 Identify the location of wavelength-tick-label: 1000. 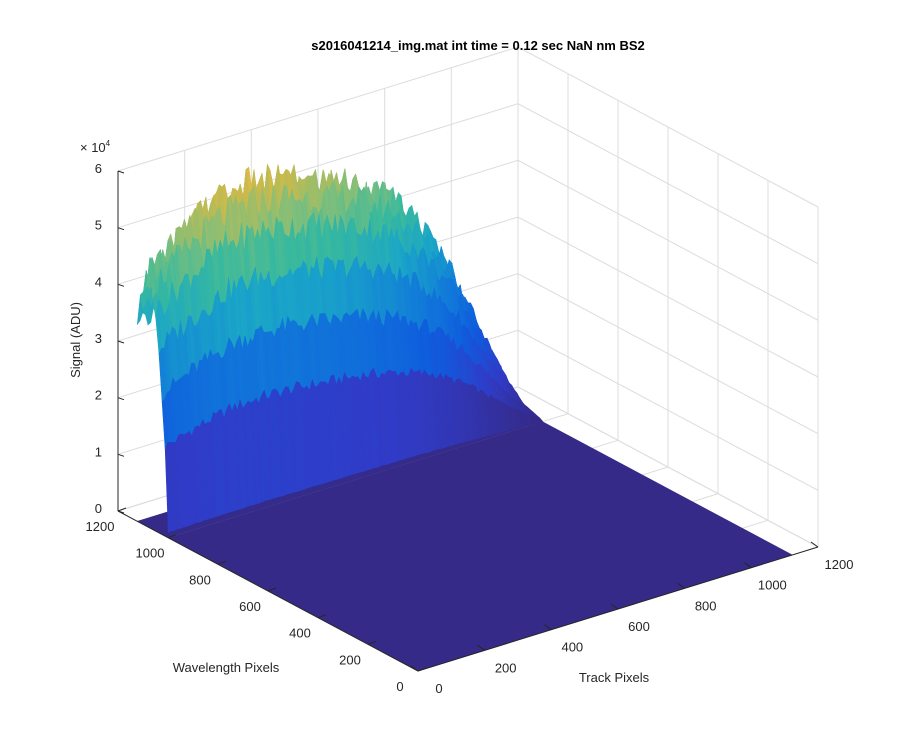
(150, 553).